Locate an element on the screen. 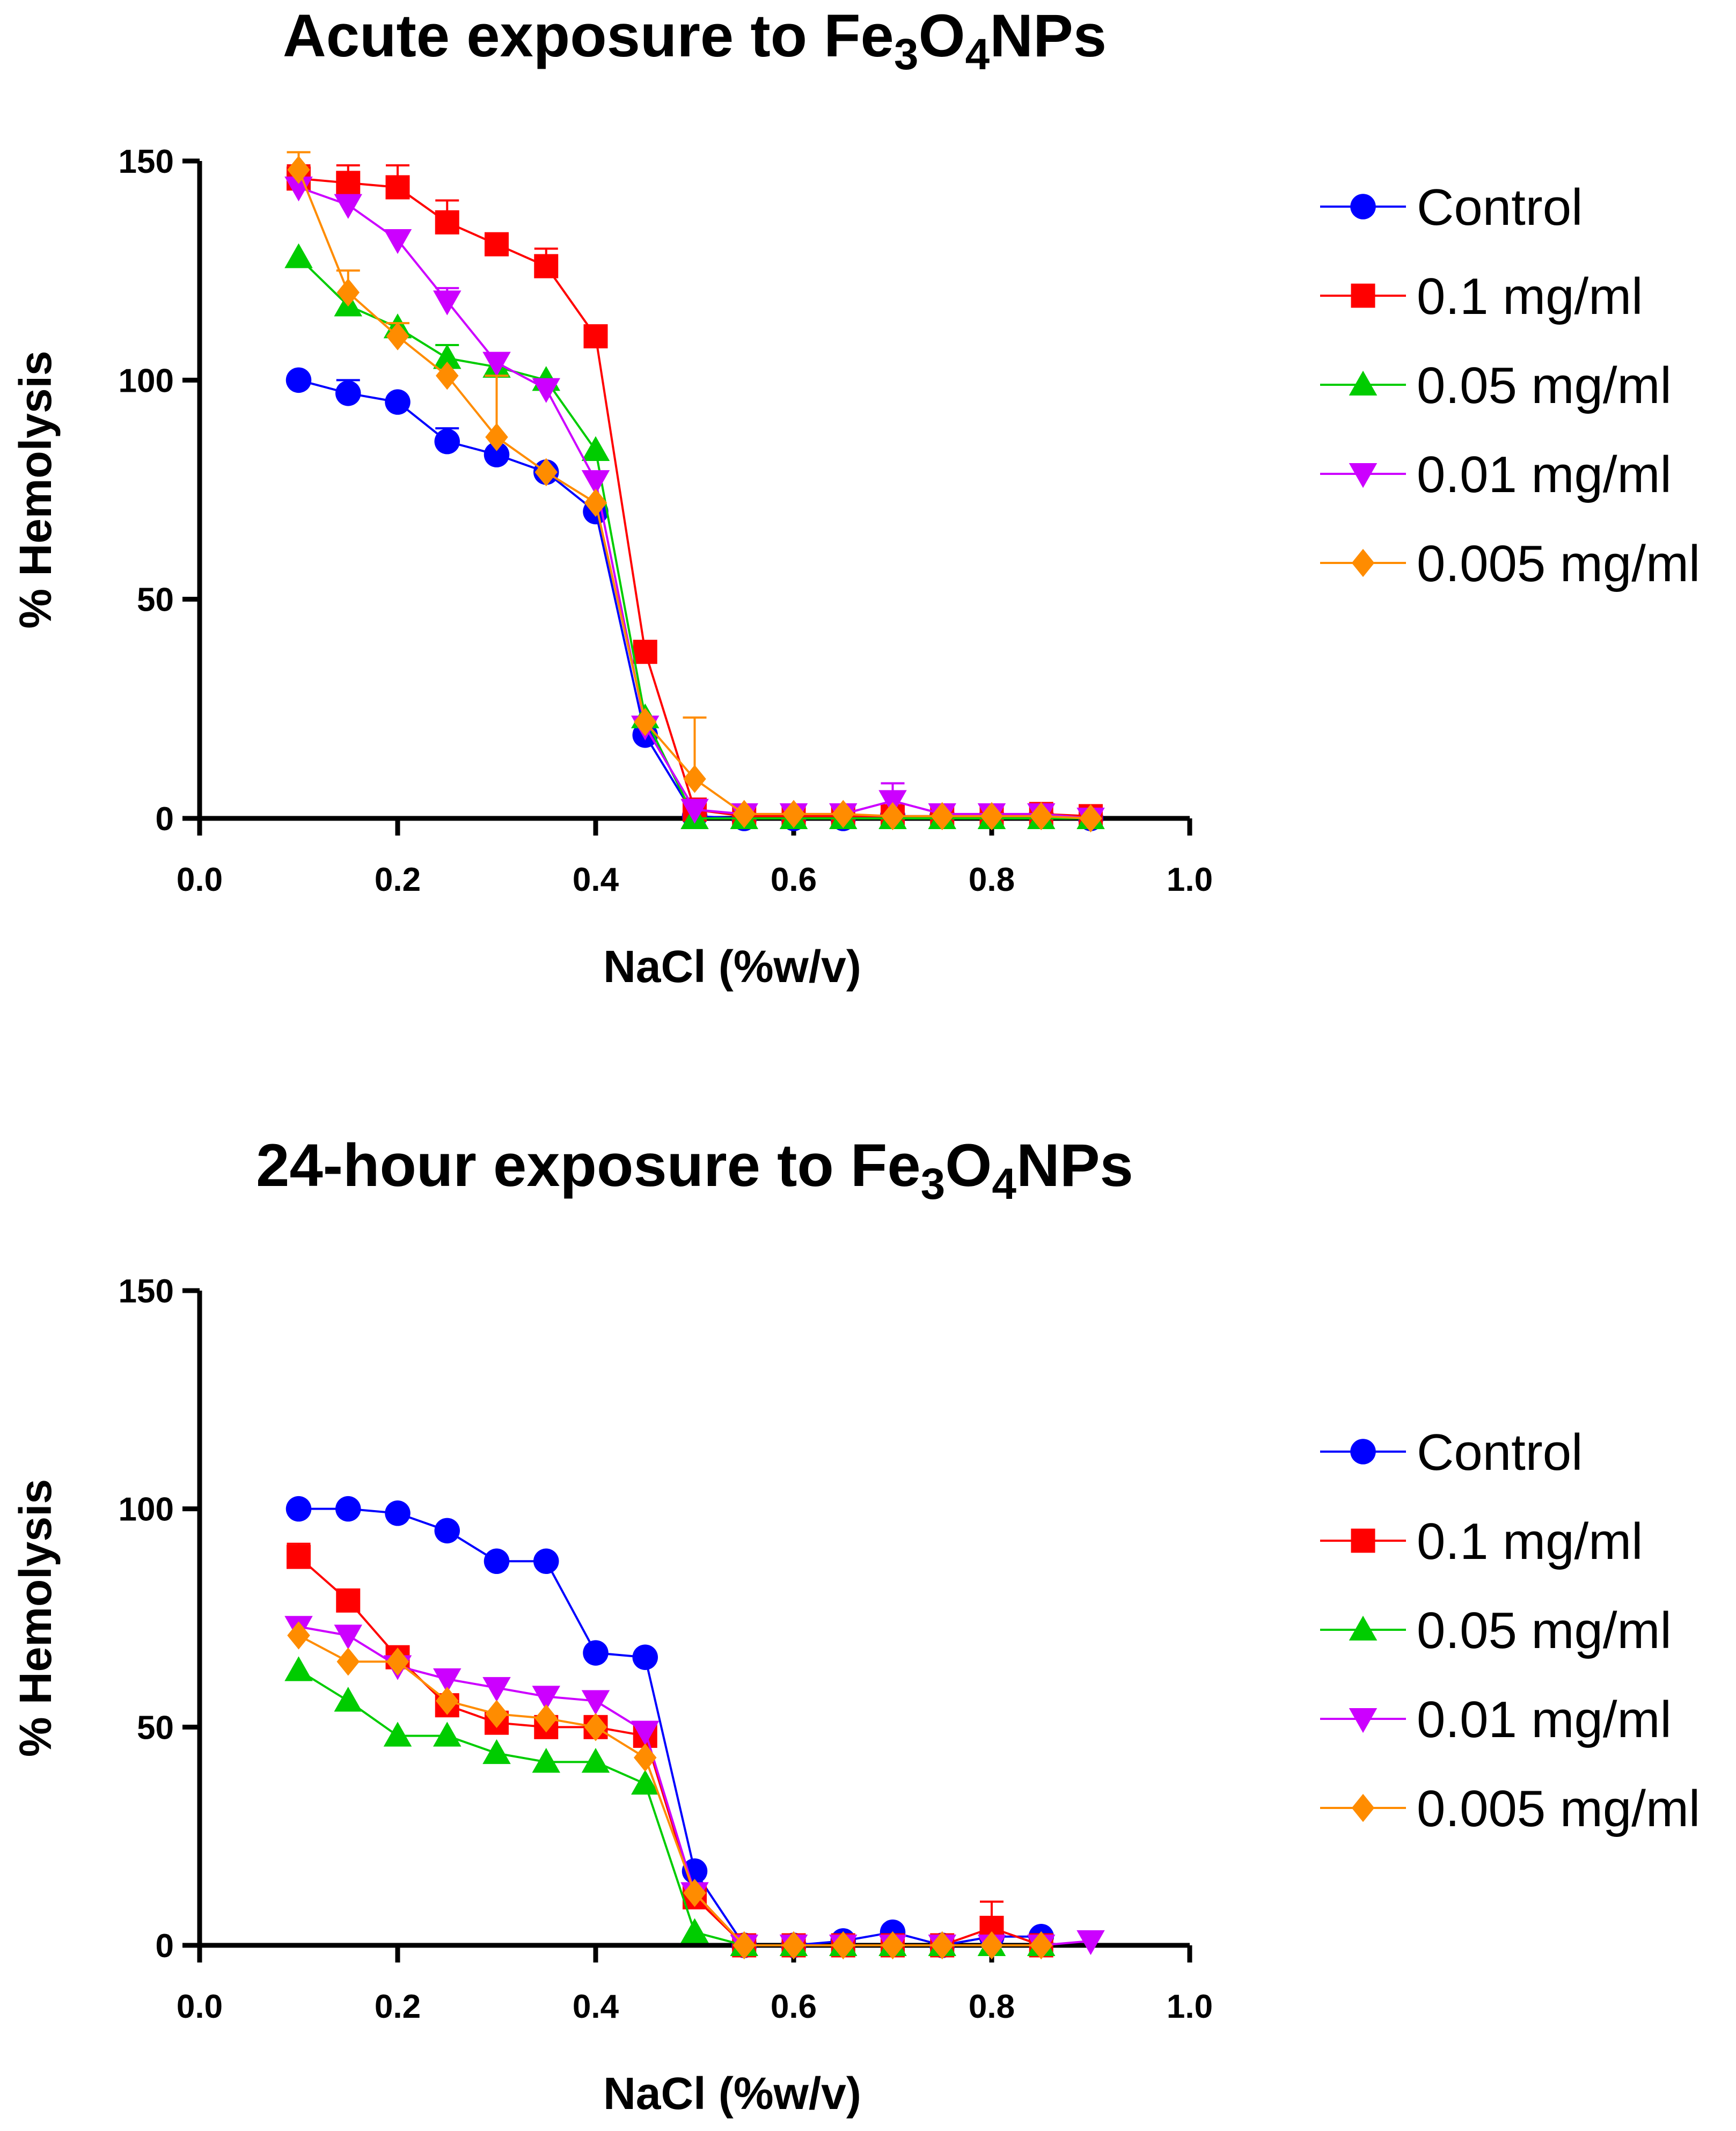 The height and width of the screenshot is (2131, 1736). legend-label: Control is located at coordinates (1500, 208).